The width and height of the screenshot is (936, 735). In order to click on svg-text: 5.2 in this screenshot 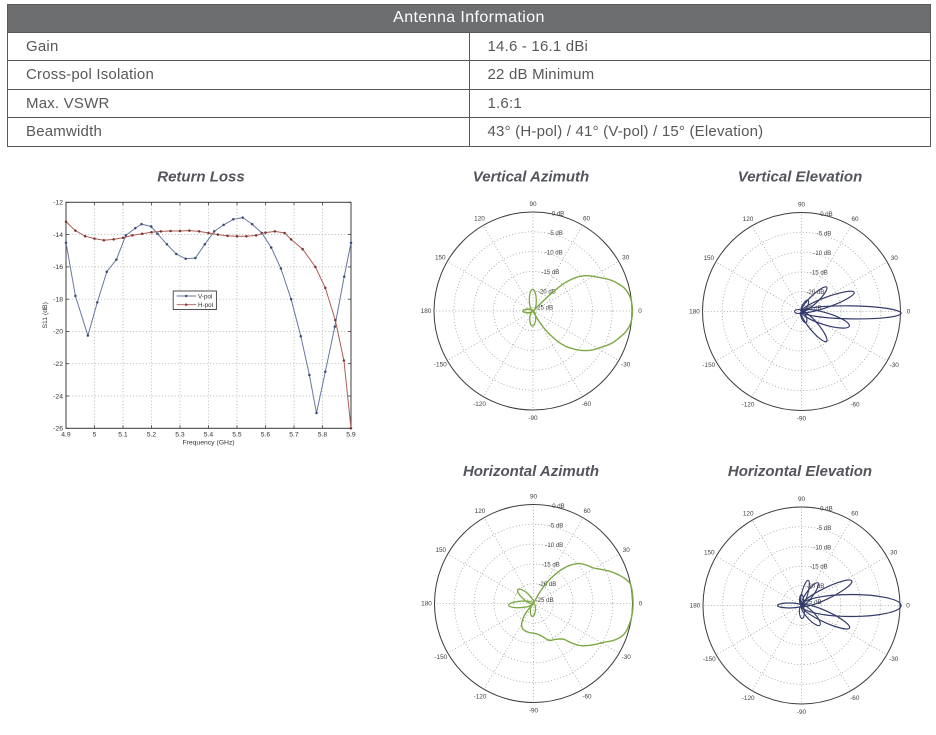, I will do `click(152, 434)`.